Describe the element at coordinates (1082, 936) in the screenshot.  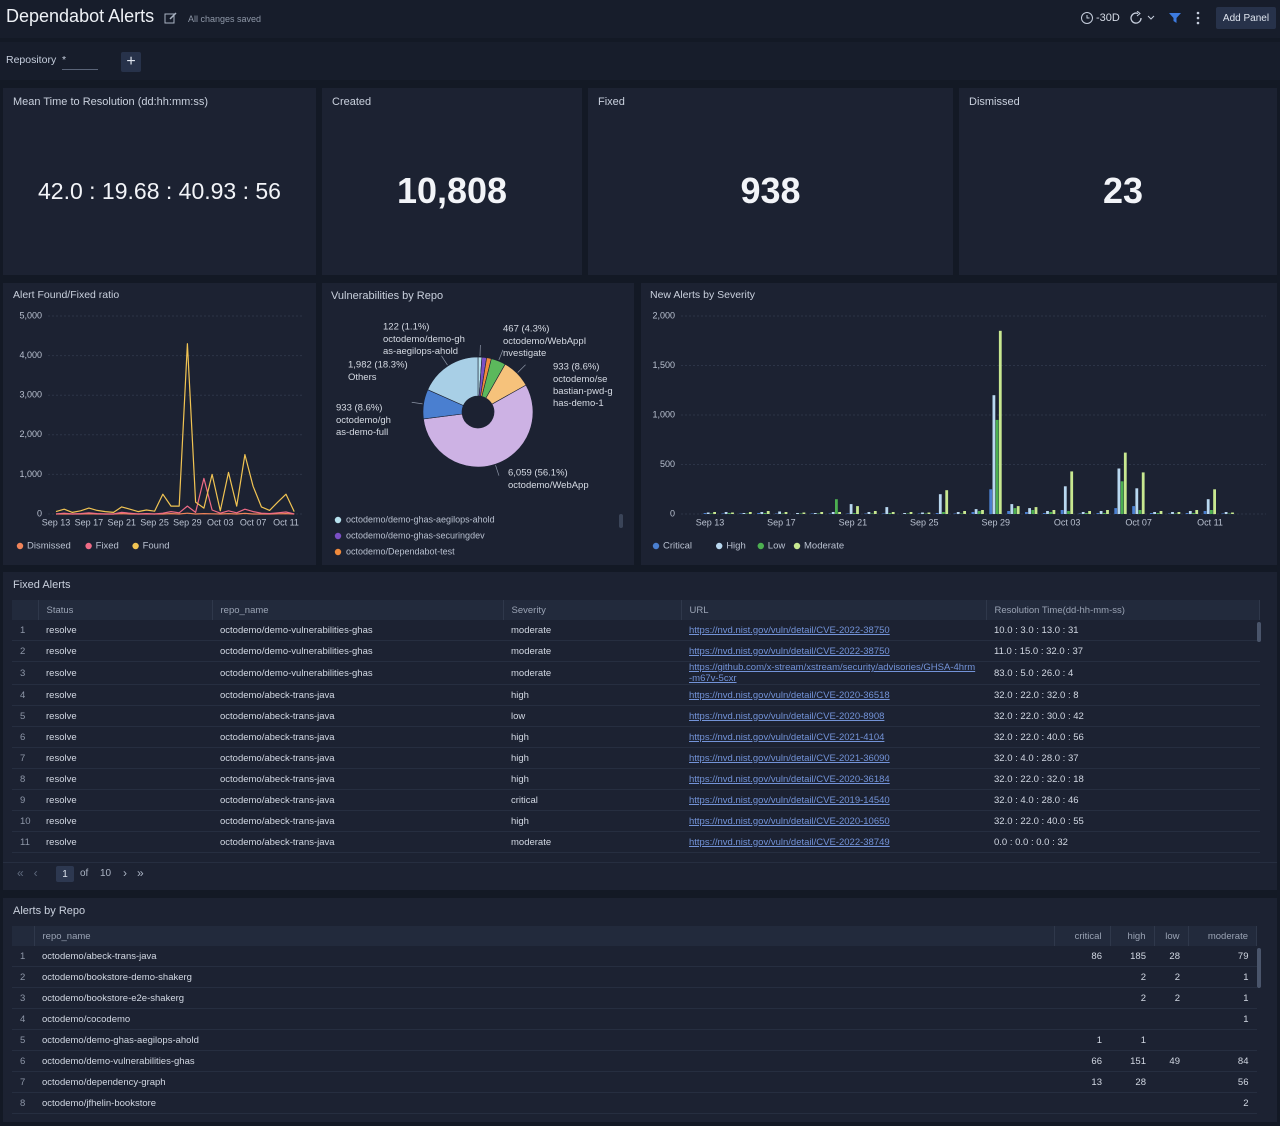
I see `column-header: critical` at that location.